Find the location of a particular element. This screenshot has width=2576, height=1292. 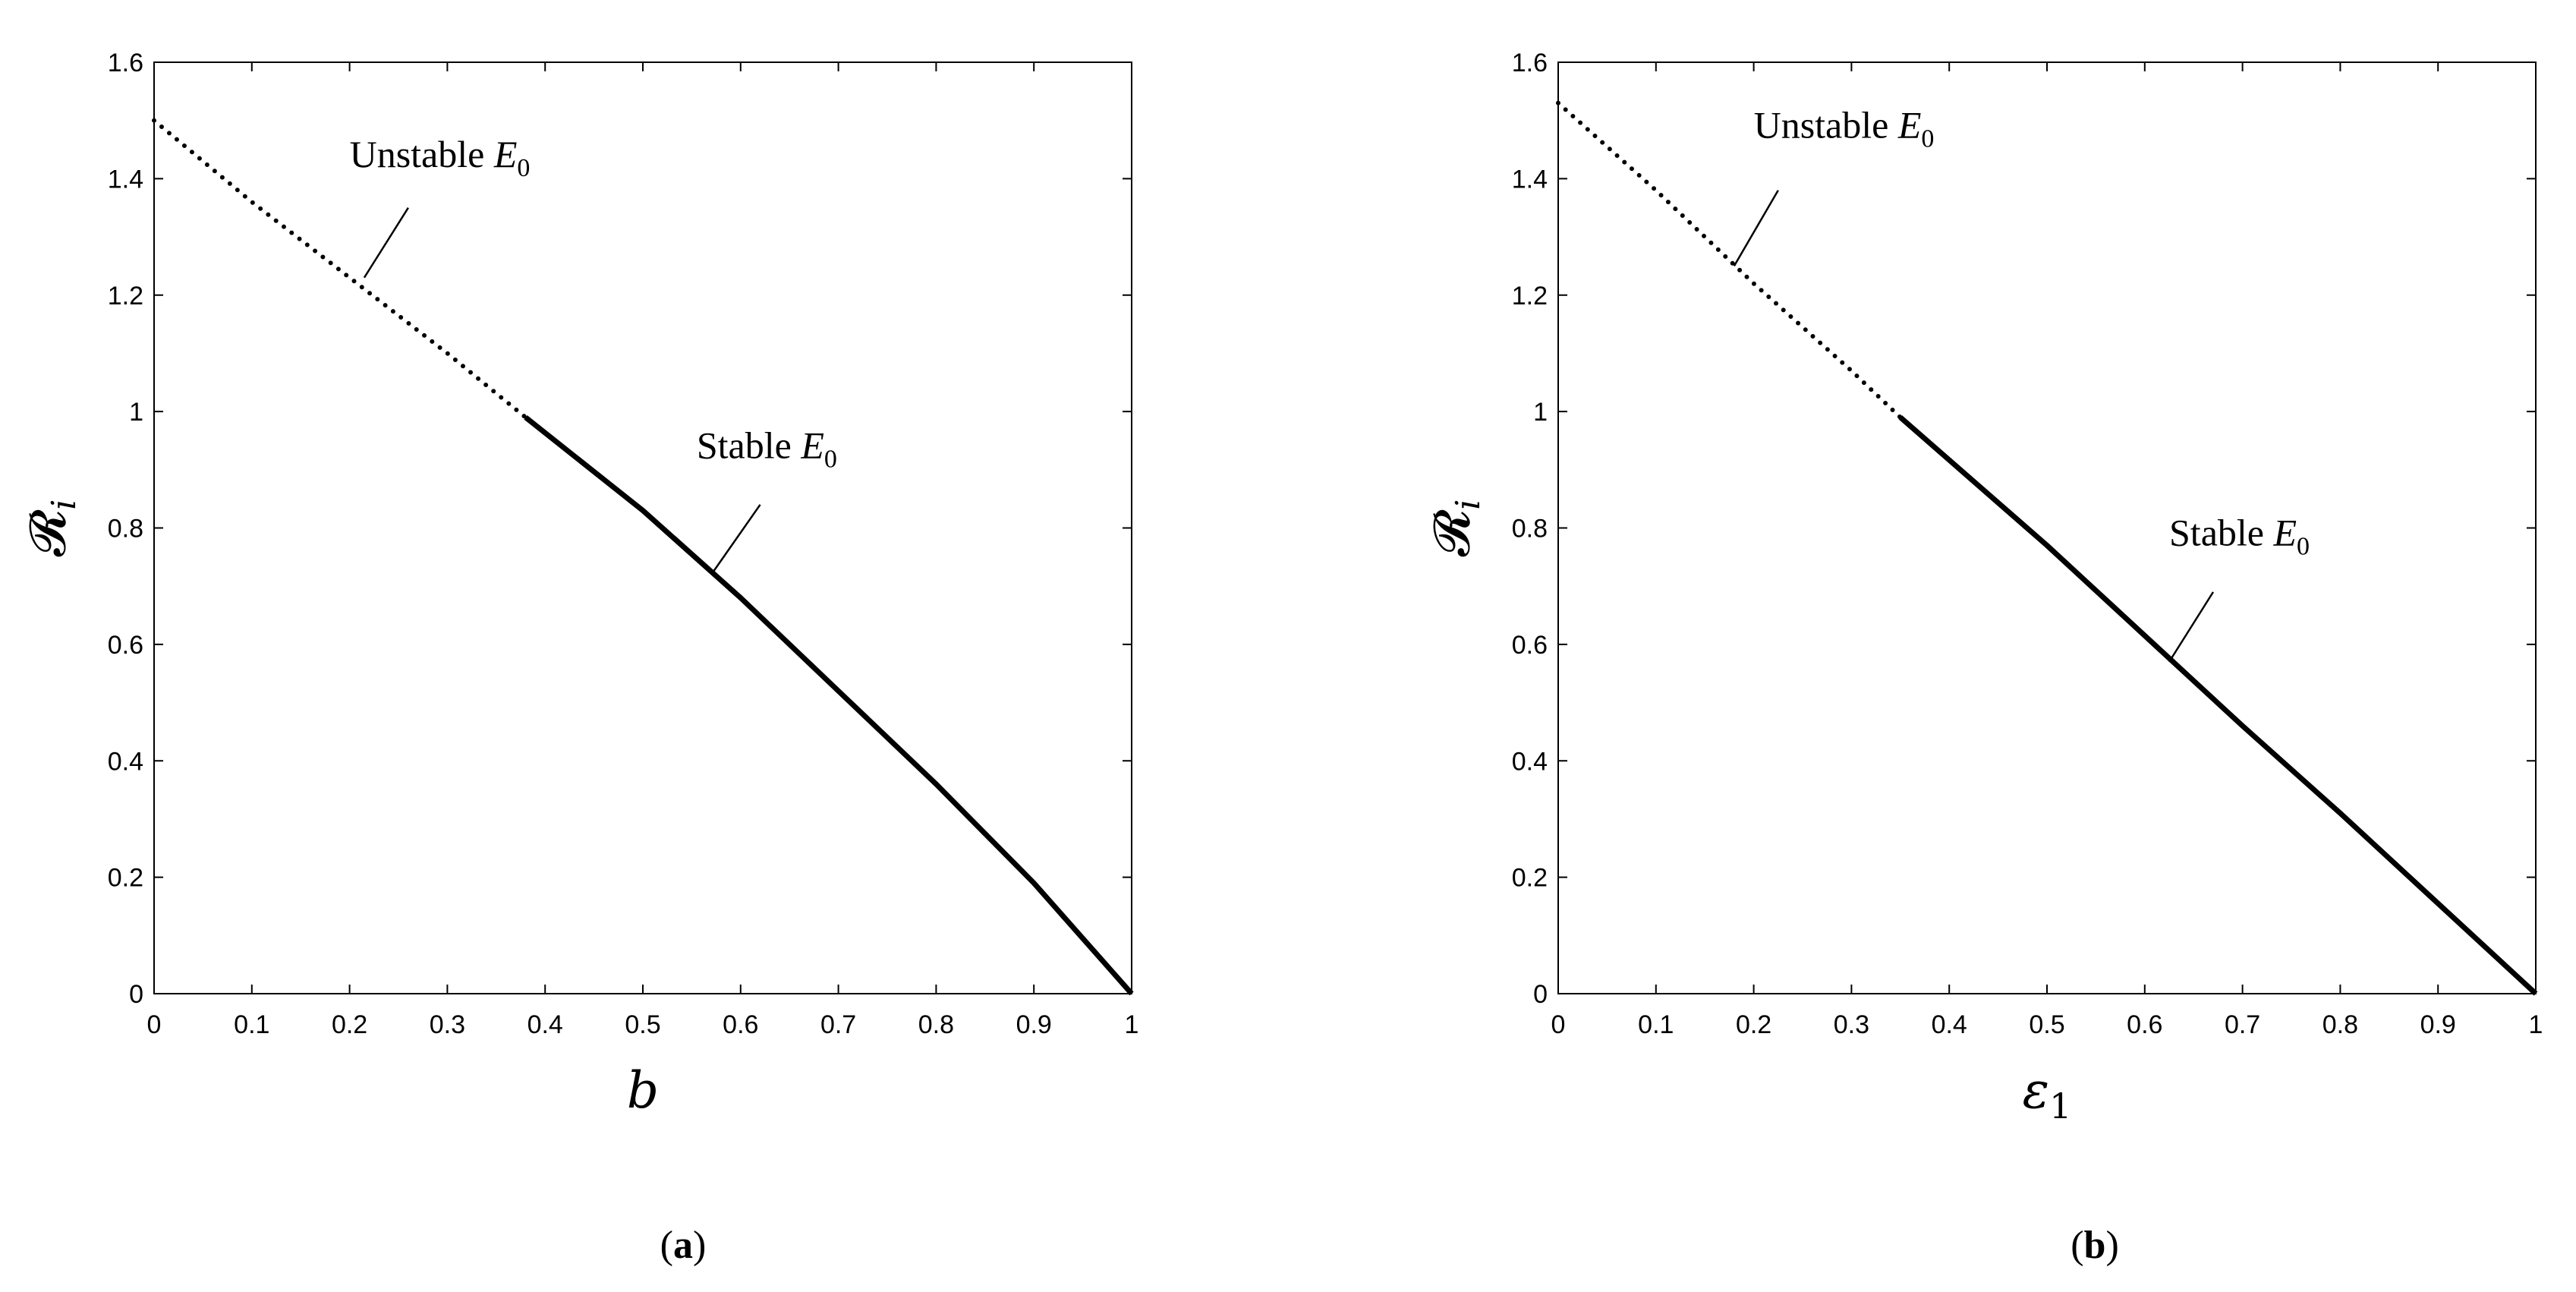

x-axis-label: ε1 is located at coordinates (2047, 1094).